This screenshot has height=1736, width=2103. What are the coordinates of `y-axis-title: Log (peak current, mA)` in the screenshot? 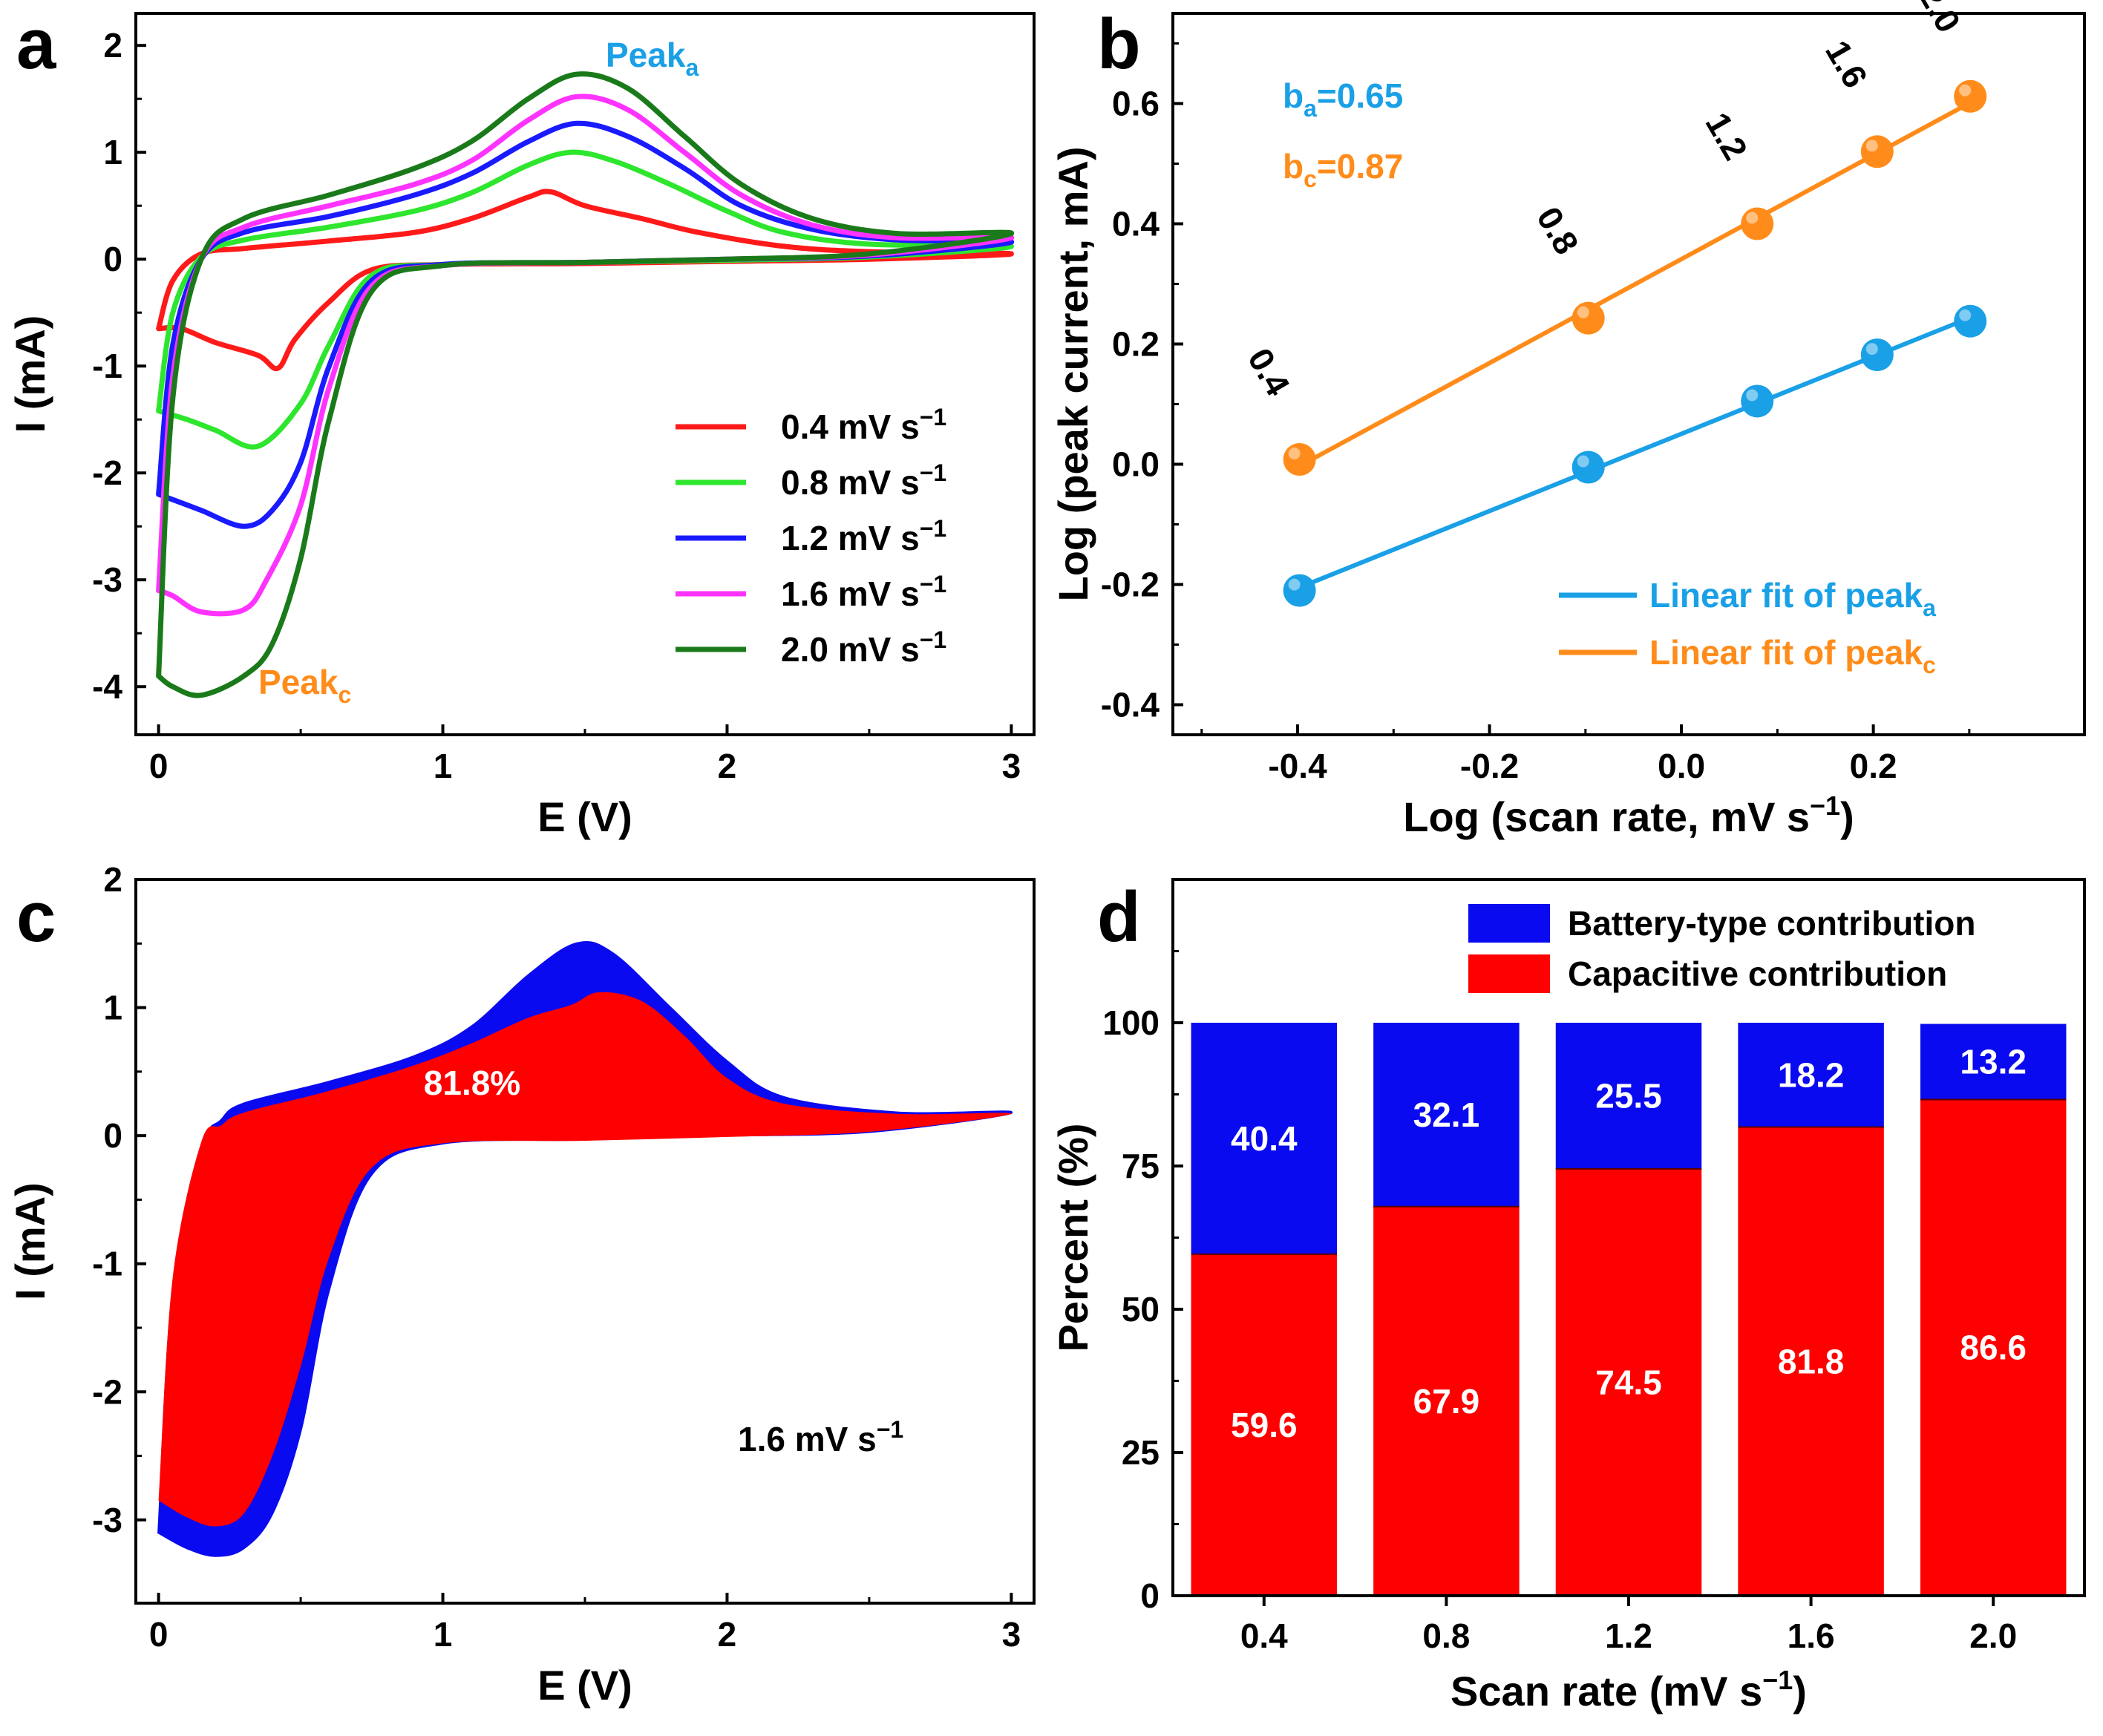 It's located at (1073, 374).